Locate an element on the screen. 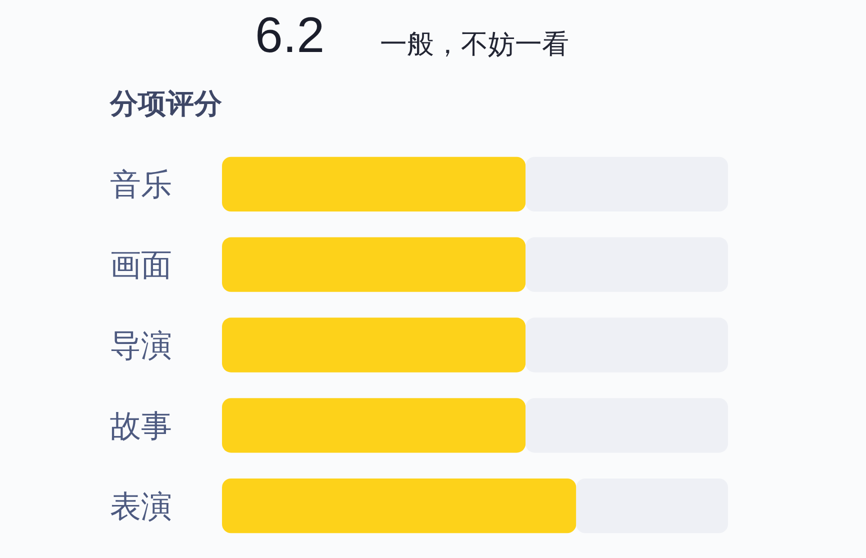 This screenshot has height=558, width=866. y-tick-label: 导演 is located at coordinates (141, 345).